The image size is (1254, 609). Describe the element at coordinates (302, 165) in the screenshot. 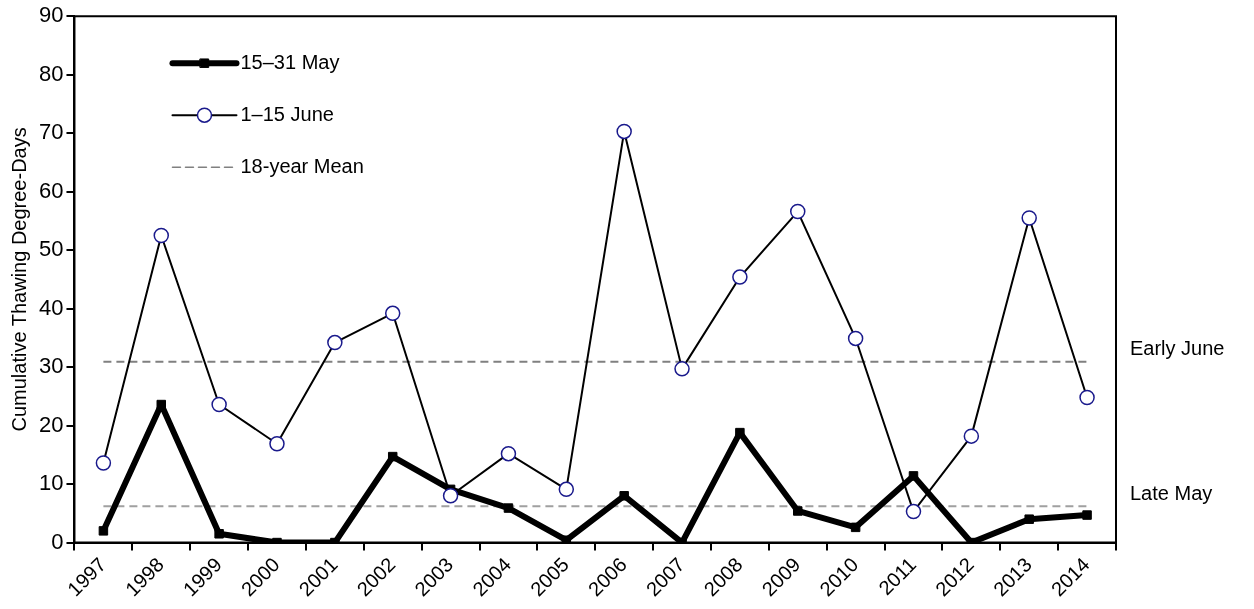

I see `annotation: 18-year Mean` at that location.